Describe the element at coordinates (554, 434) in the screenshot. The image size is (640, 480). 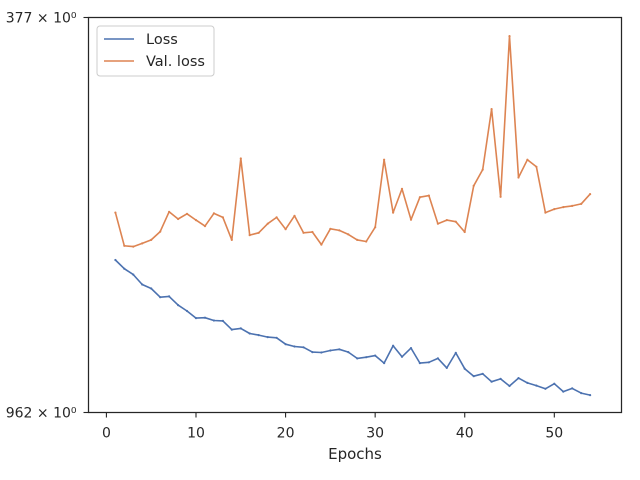
I see `x-tick-label: 50` at that location.